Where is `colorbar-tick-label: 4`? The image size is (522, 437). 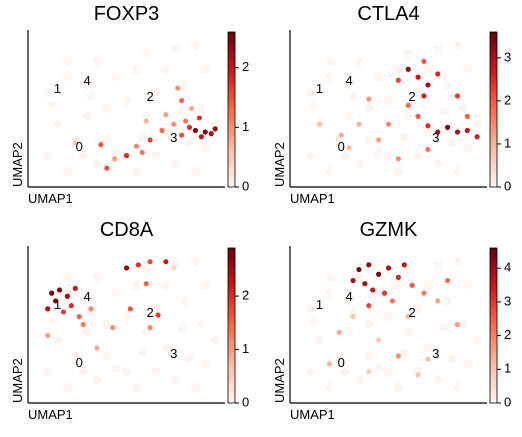
colorbar-tick-label: 4 is located at coordinates (507, 267).